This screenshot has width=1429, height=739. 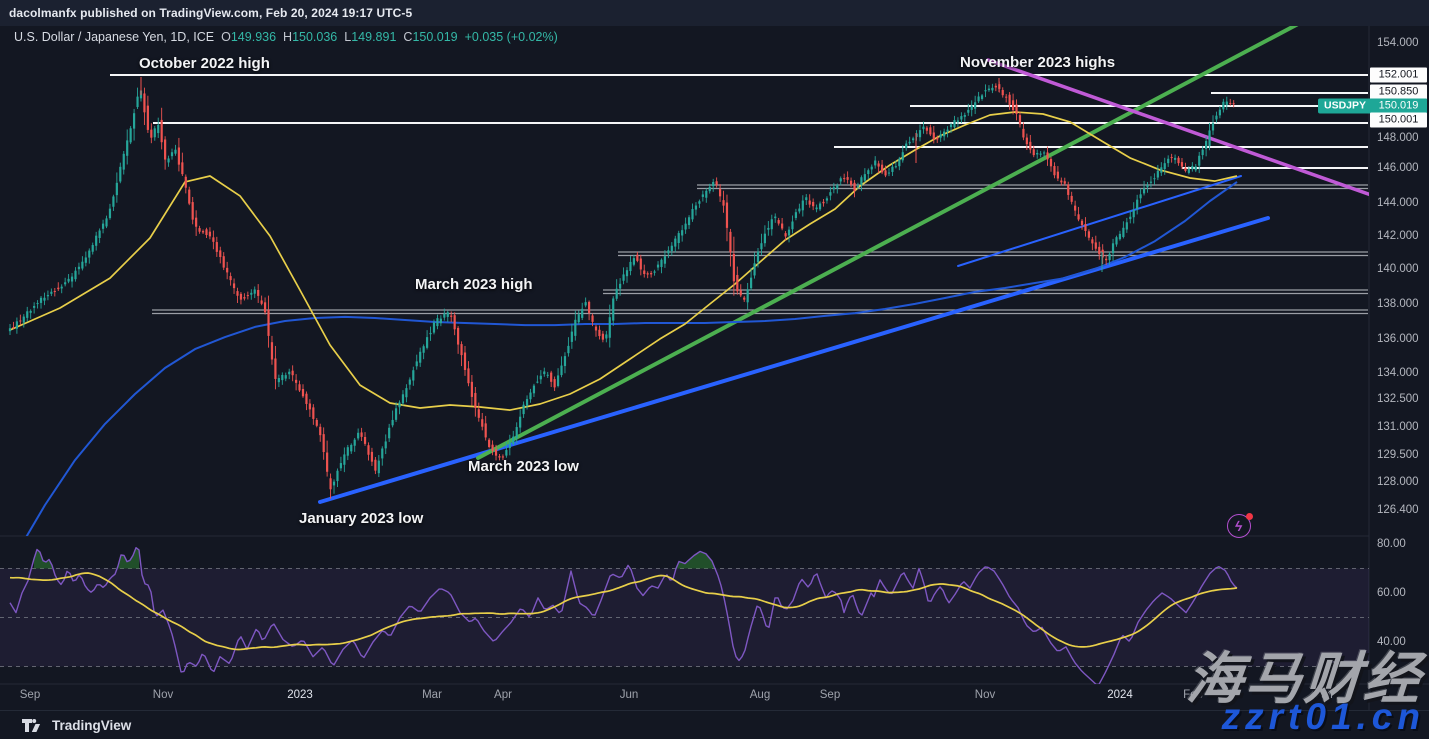 I want to click on ohlc-key-l: L, so click(x=348, y=37).